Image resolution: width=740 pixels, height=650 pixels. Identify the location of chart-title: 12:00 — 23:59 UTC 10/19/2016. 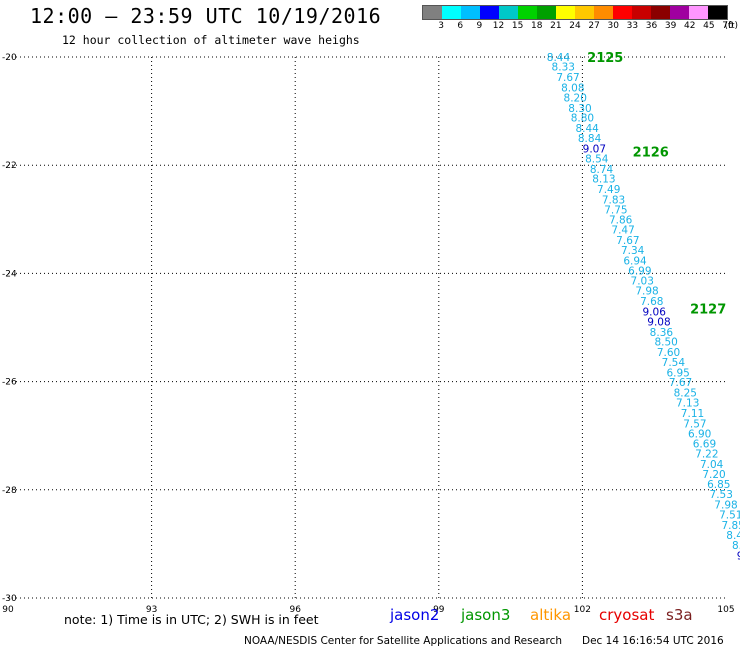
(206, 16).